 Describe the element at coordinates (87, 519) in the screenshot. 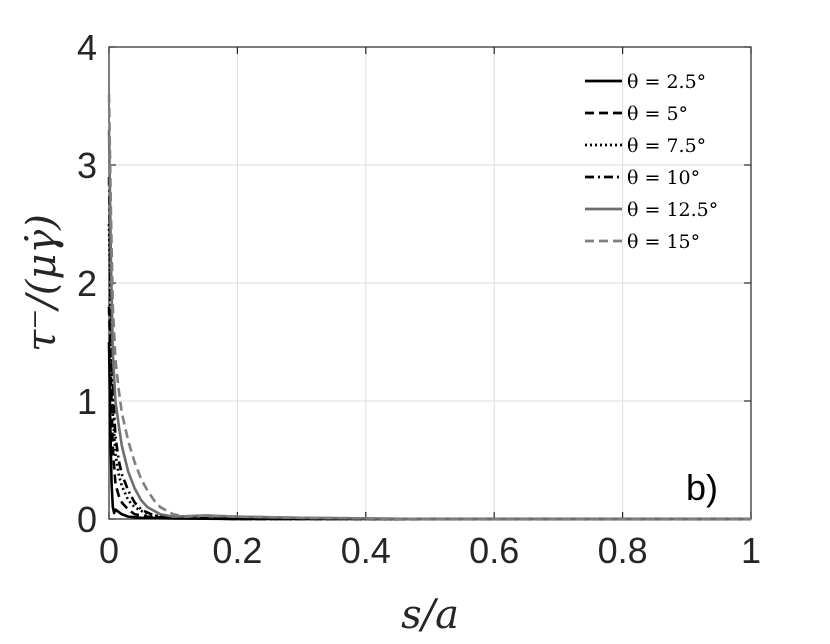

I see `y-tick-label: 0` at that location.